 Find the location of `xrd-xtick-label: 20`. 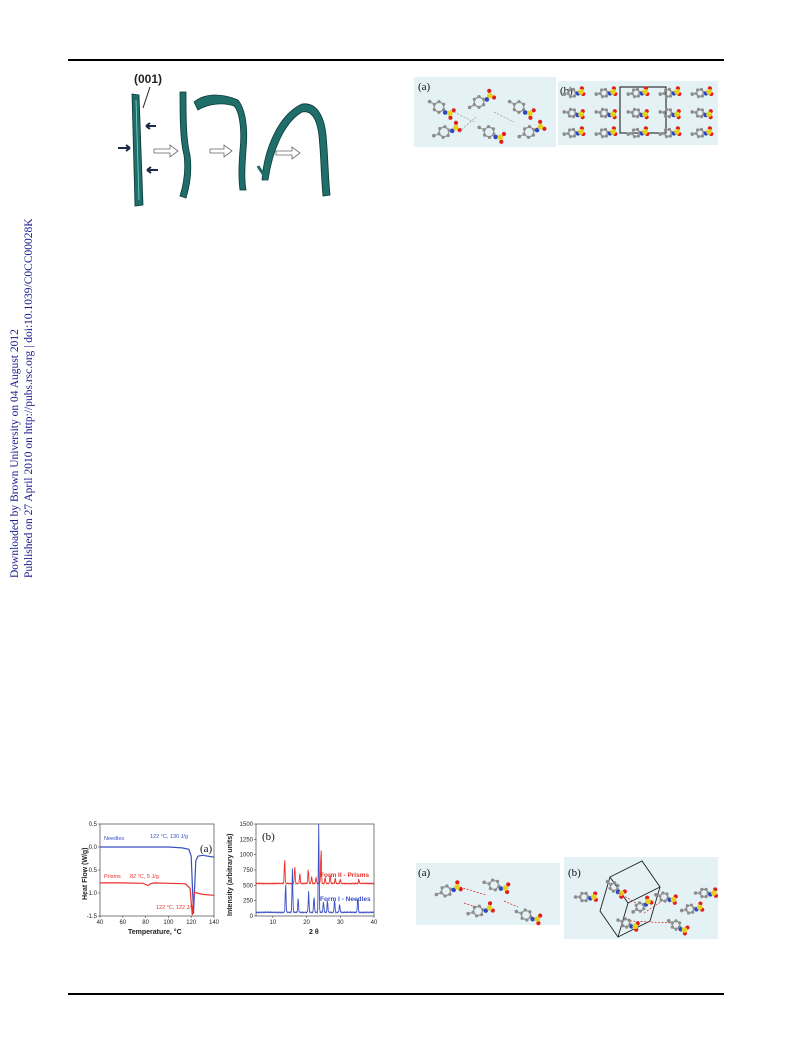

xrd-xtick-label: 20 is located at coordinates (306, 923).